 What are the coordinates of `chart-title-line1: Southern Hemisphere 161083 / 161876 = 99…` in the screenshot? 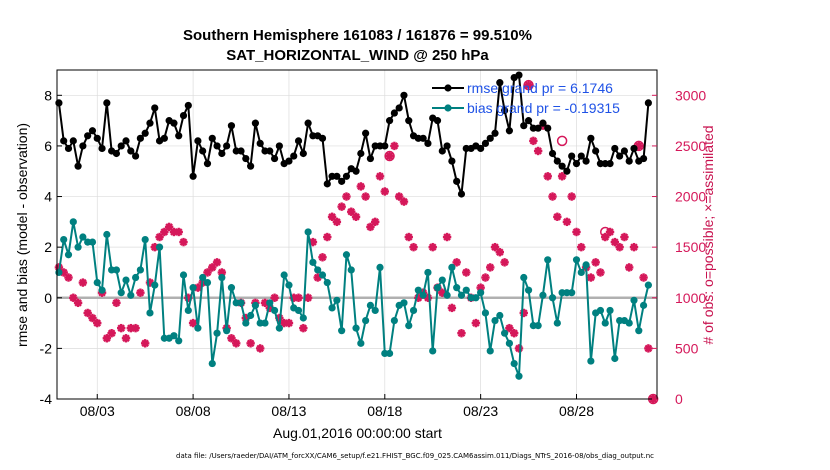 It's located at (357, 35).